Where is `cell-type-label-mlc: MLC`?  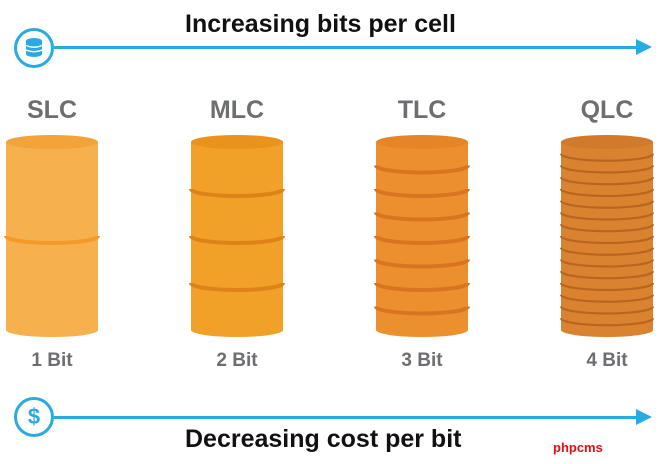
cell-type-label-mlc: MLC is located at coordinates (237, 110).